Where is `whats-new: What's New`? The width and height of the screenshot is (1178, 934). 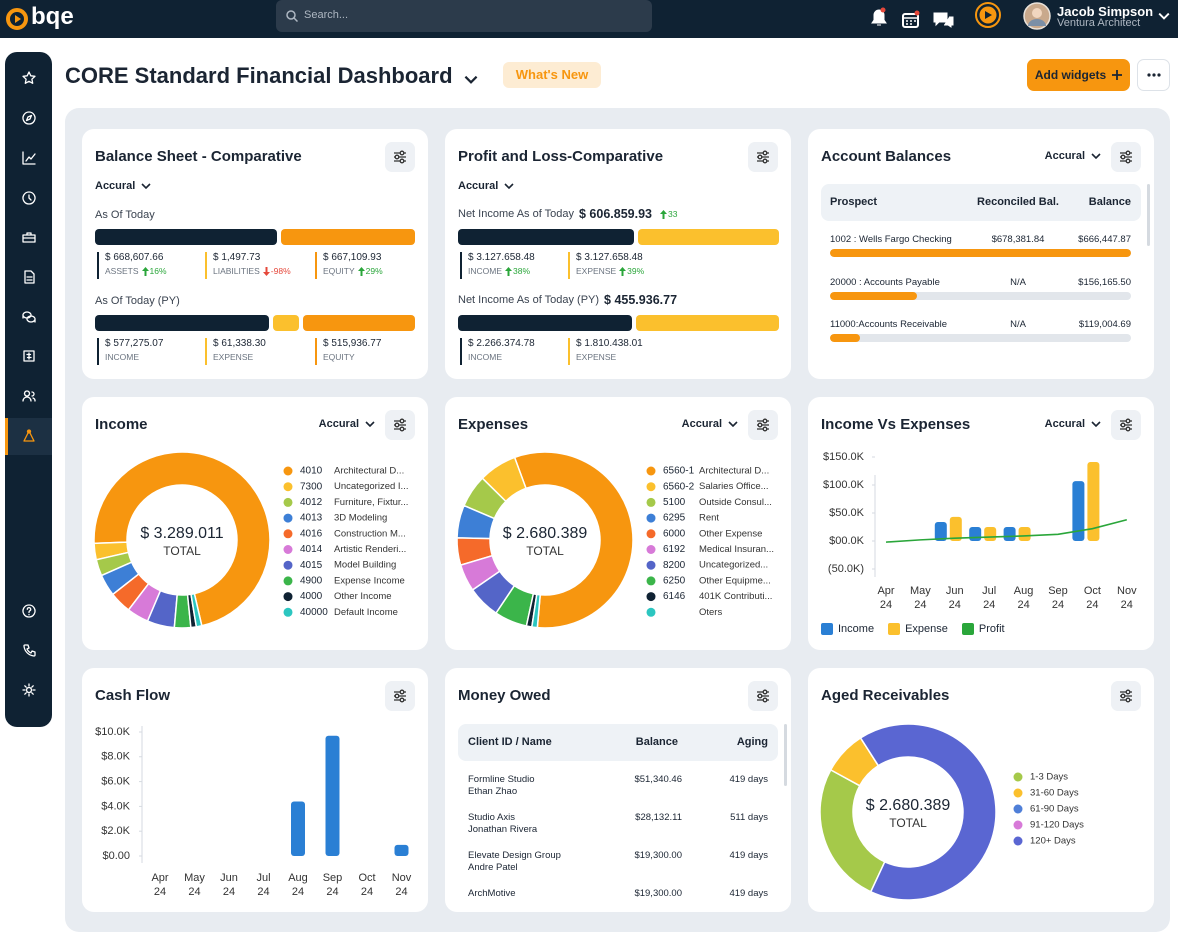
whats-new: What's New is located at coordinates (552, 75).